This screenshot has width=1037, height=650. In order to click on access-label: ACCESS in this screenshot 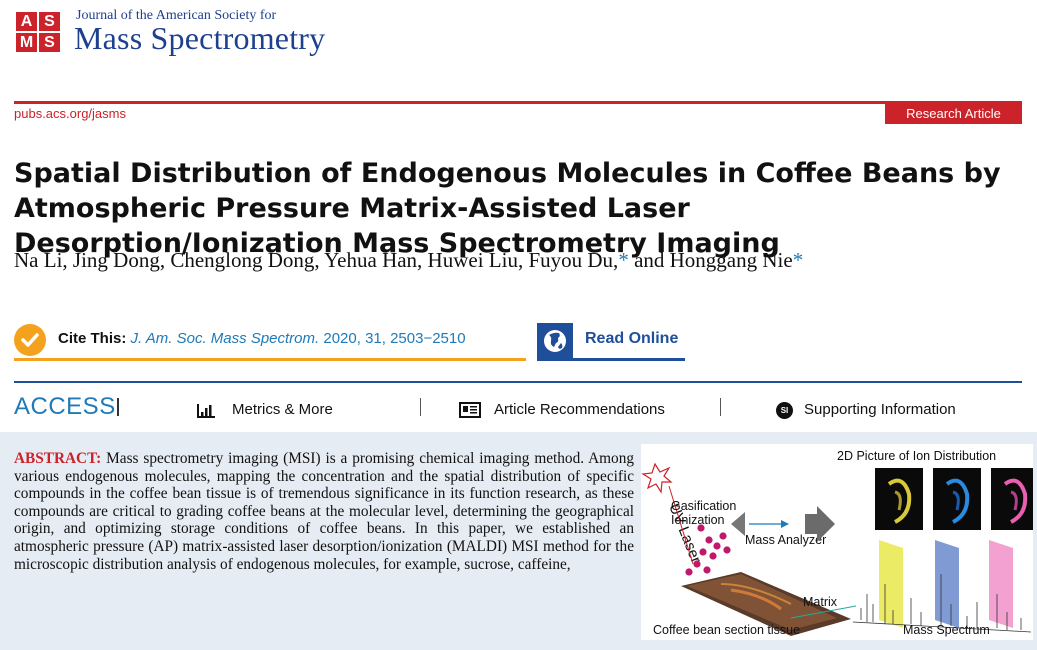, I will do `click(65, 406)`.